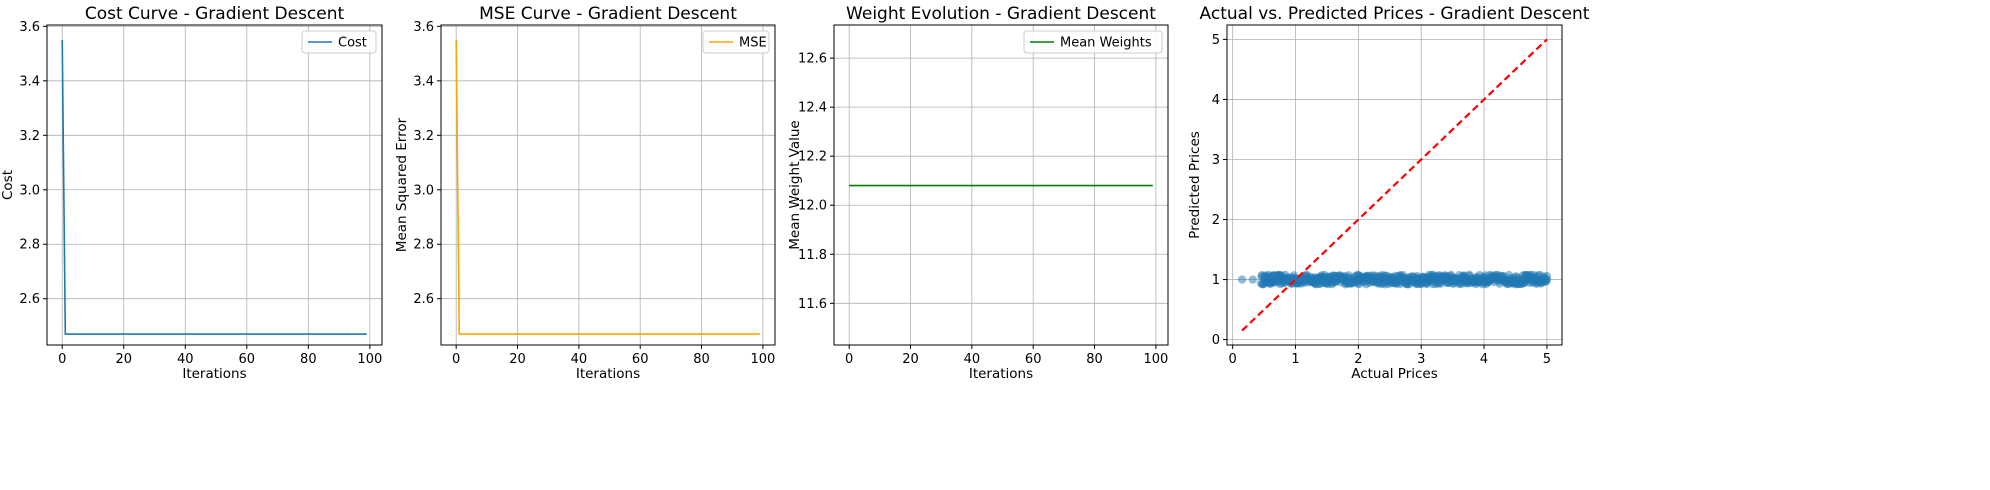  I want to click on y-axis-label: Cost, so click(8, 185).